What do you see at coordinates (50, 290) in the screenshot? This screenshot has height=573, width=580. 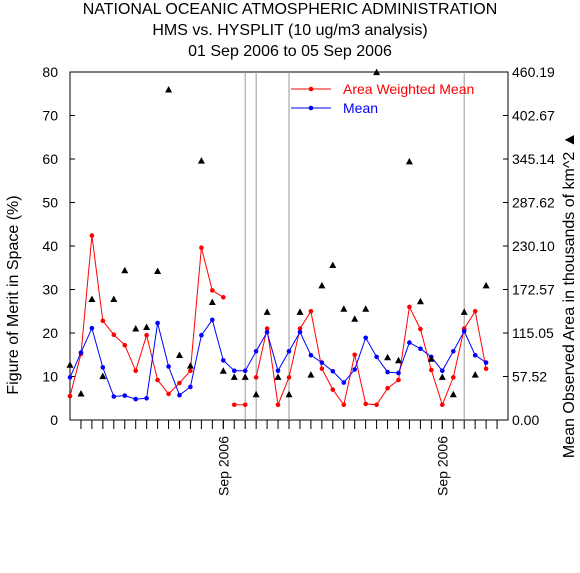 I see `y-tick-label: 30` at bounding box center [50, 290].